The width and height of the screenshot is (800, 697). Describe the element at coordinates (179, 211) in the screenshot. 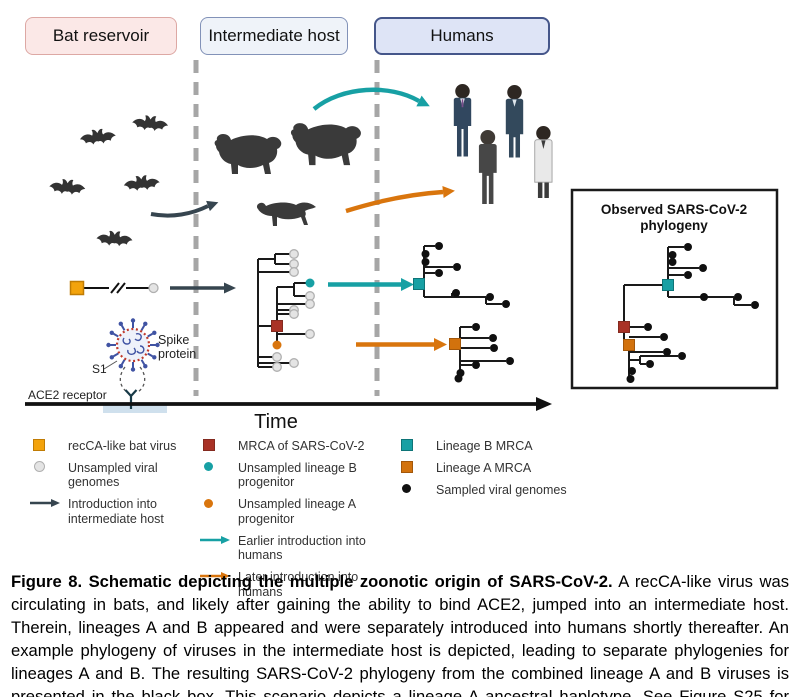

I see `intro-intermediate-arrow` at that location.